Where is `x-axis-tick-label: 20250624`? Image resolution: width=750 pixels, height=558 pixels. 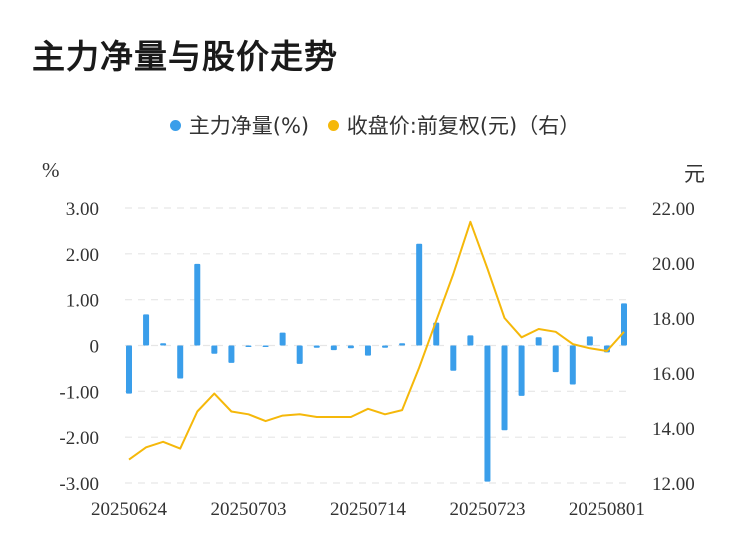 x-axis-tick-label: 20250624 is located at coordinates (129, 509).